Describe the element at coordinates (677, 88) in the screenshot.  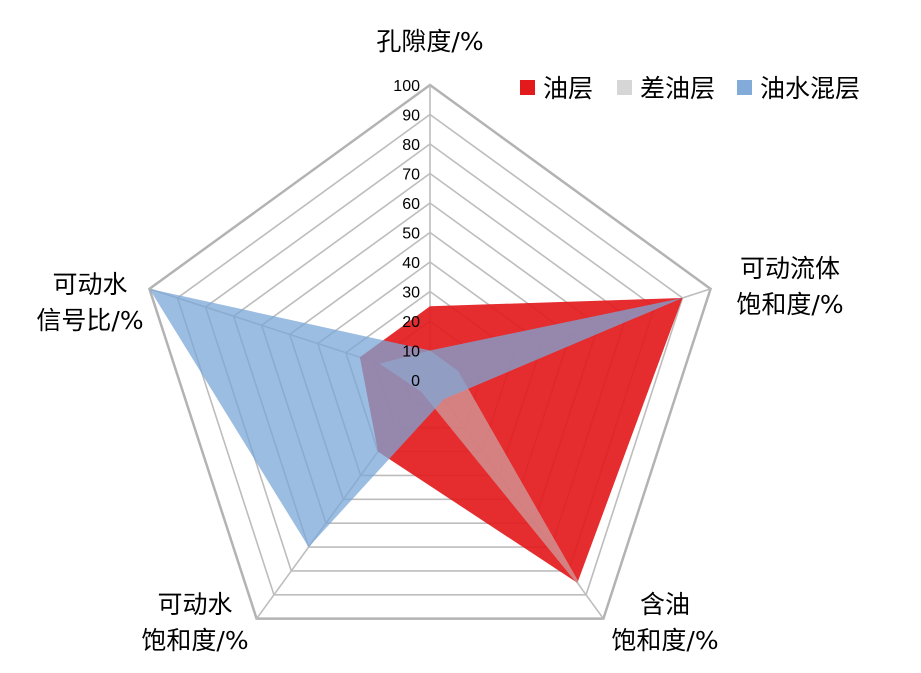
I see `legend-label: 差油层` at that location.